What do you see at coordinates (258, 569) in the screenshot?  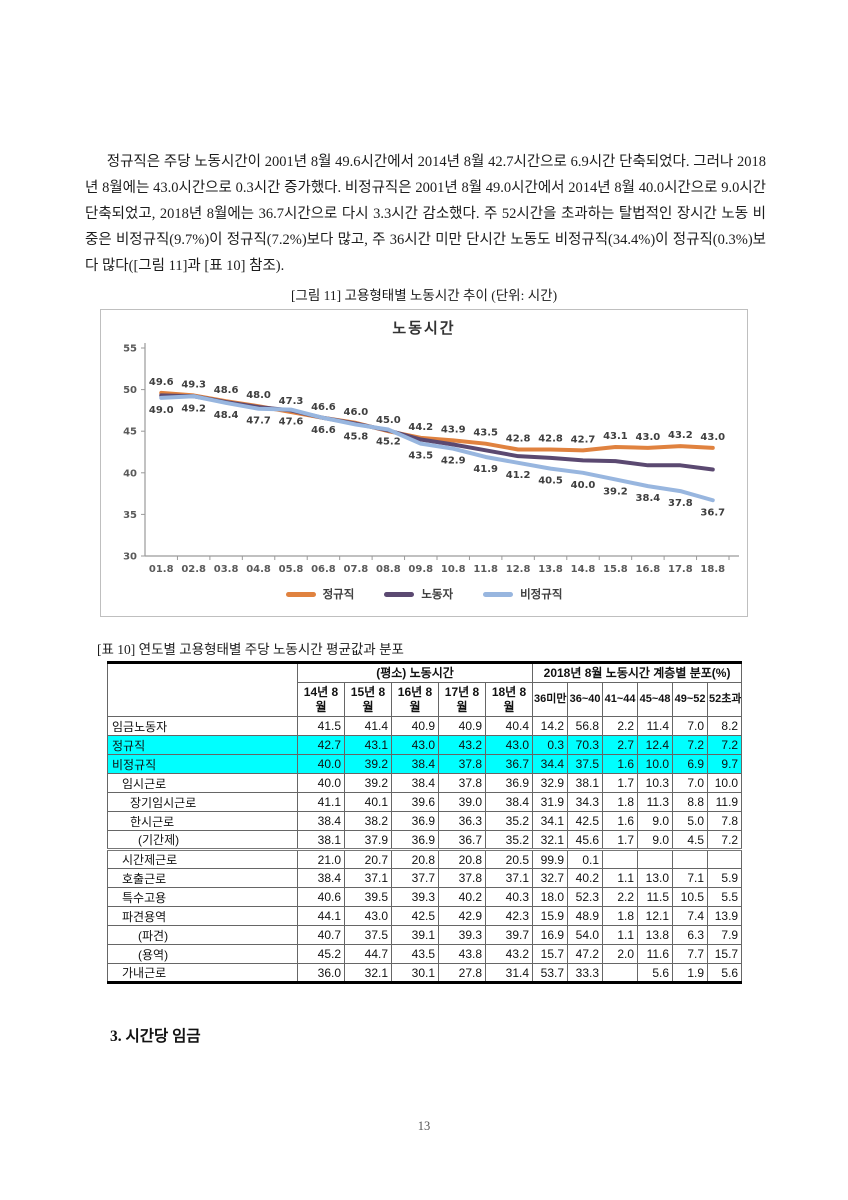 I see `x-tick-label: 04.8` at bounding box center [258, 569].